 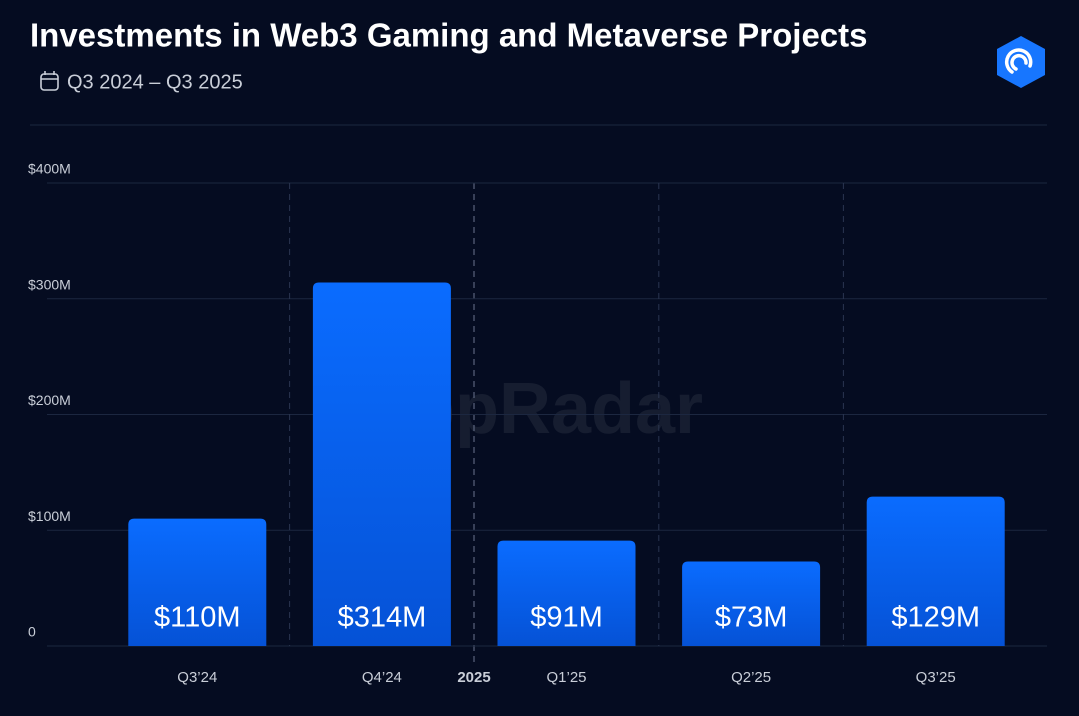 I want to click on value-label: $129M, so click(x=935, y=618).